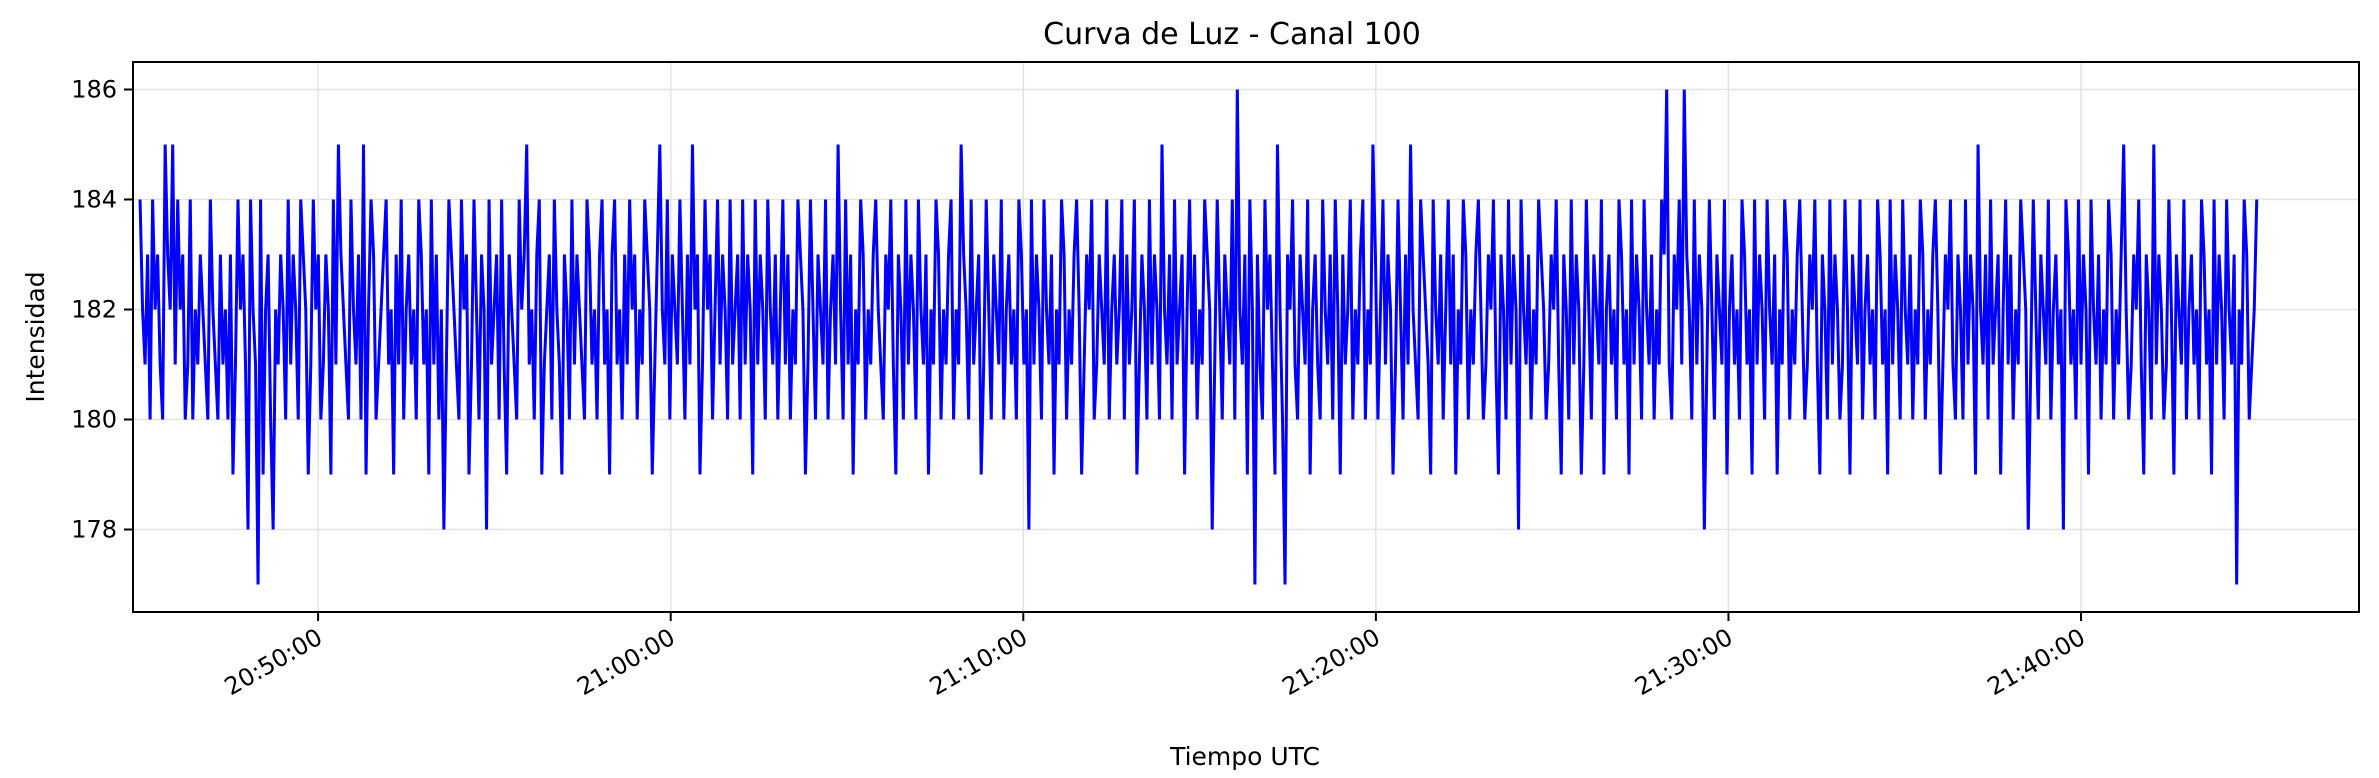  Describe the element at coordinates (1331, 662) in the screenshot. I see `x-tick-label: 21:20:00` at that location.